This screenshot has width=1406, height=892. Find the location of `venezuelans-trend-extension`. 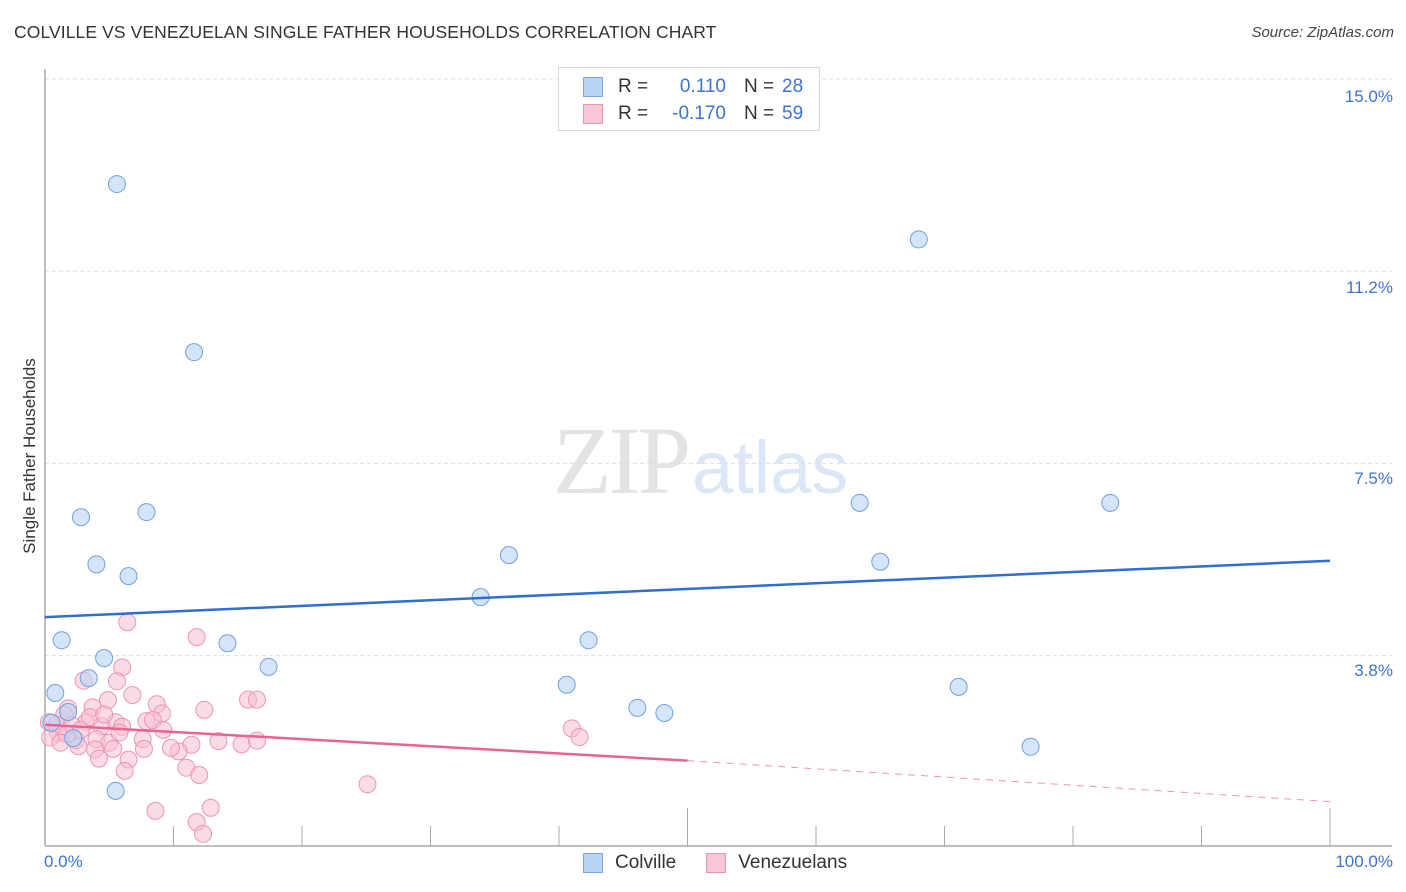

venezuelans-trend-extension is located at coordinates (1009, 781).